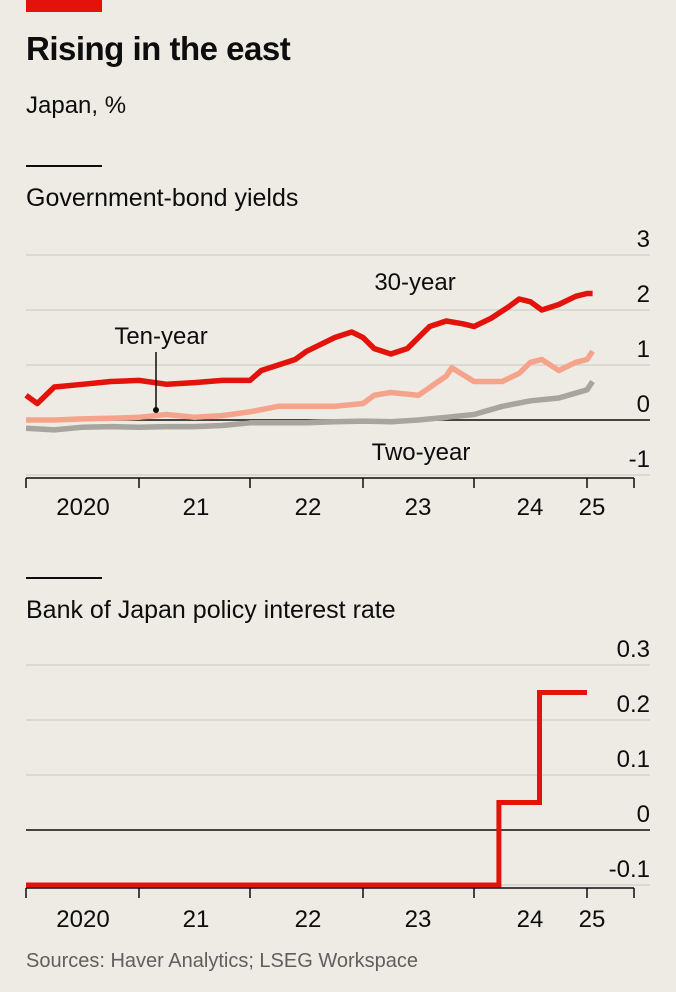 This screenshot has height=992, width=676. I want to click on series-line-ten-year, so click(310, 386).